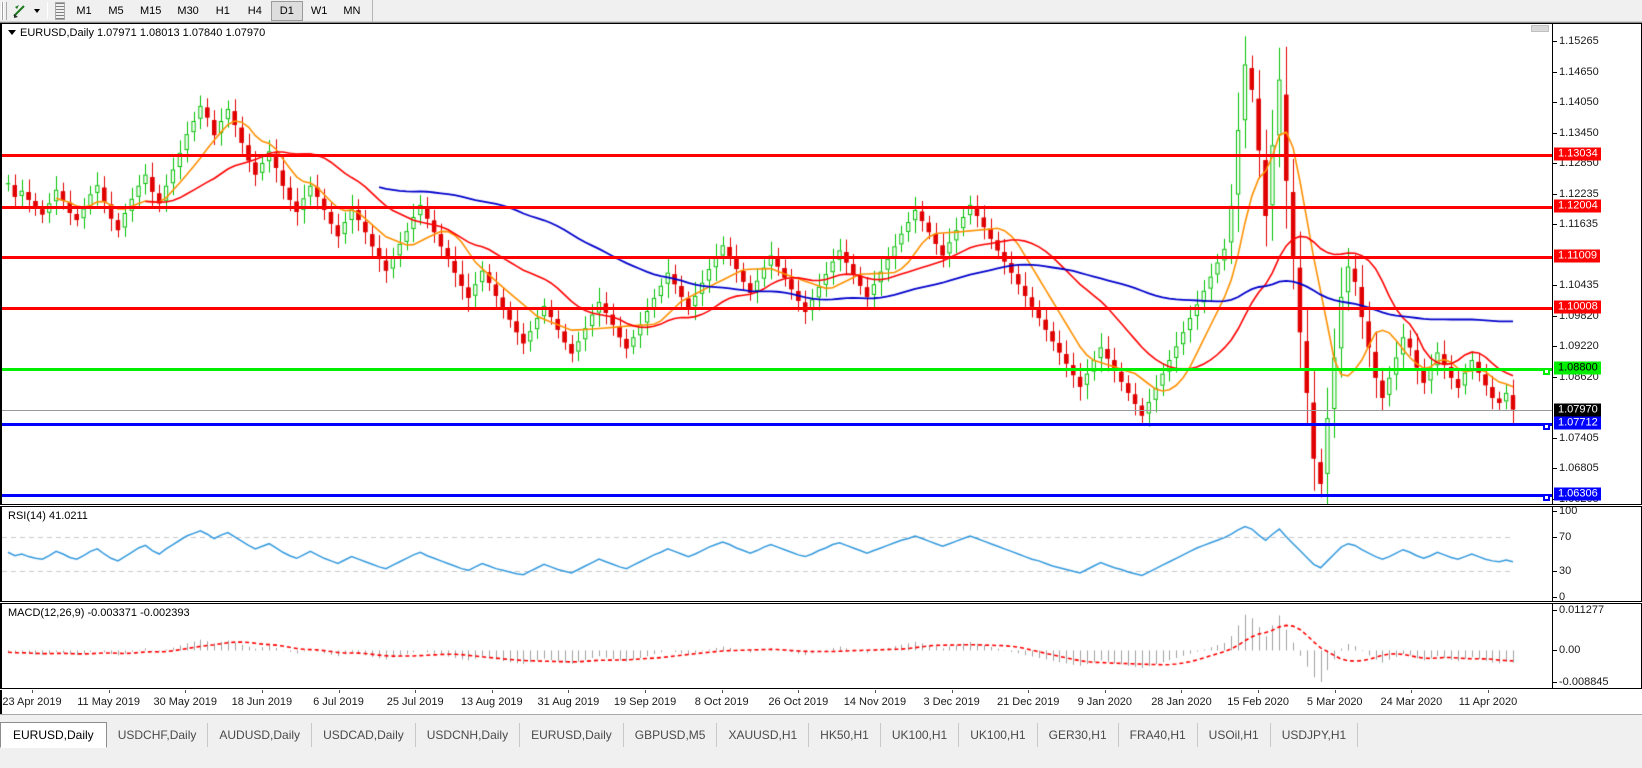 This screenshot has height=768, width=1642. Describe the element at coordinates (1577, 206) in the screenshot. I see `level-price-tag: 1.12004` at that location.